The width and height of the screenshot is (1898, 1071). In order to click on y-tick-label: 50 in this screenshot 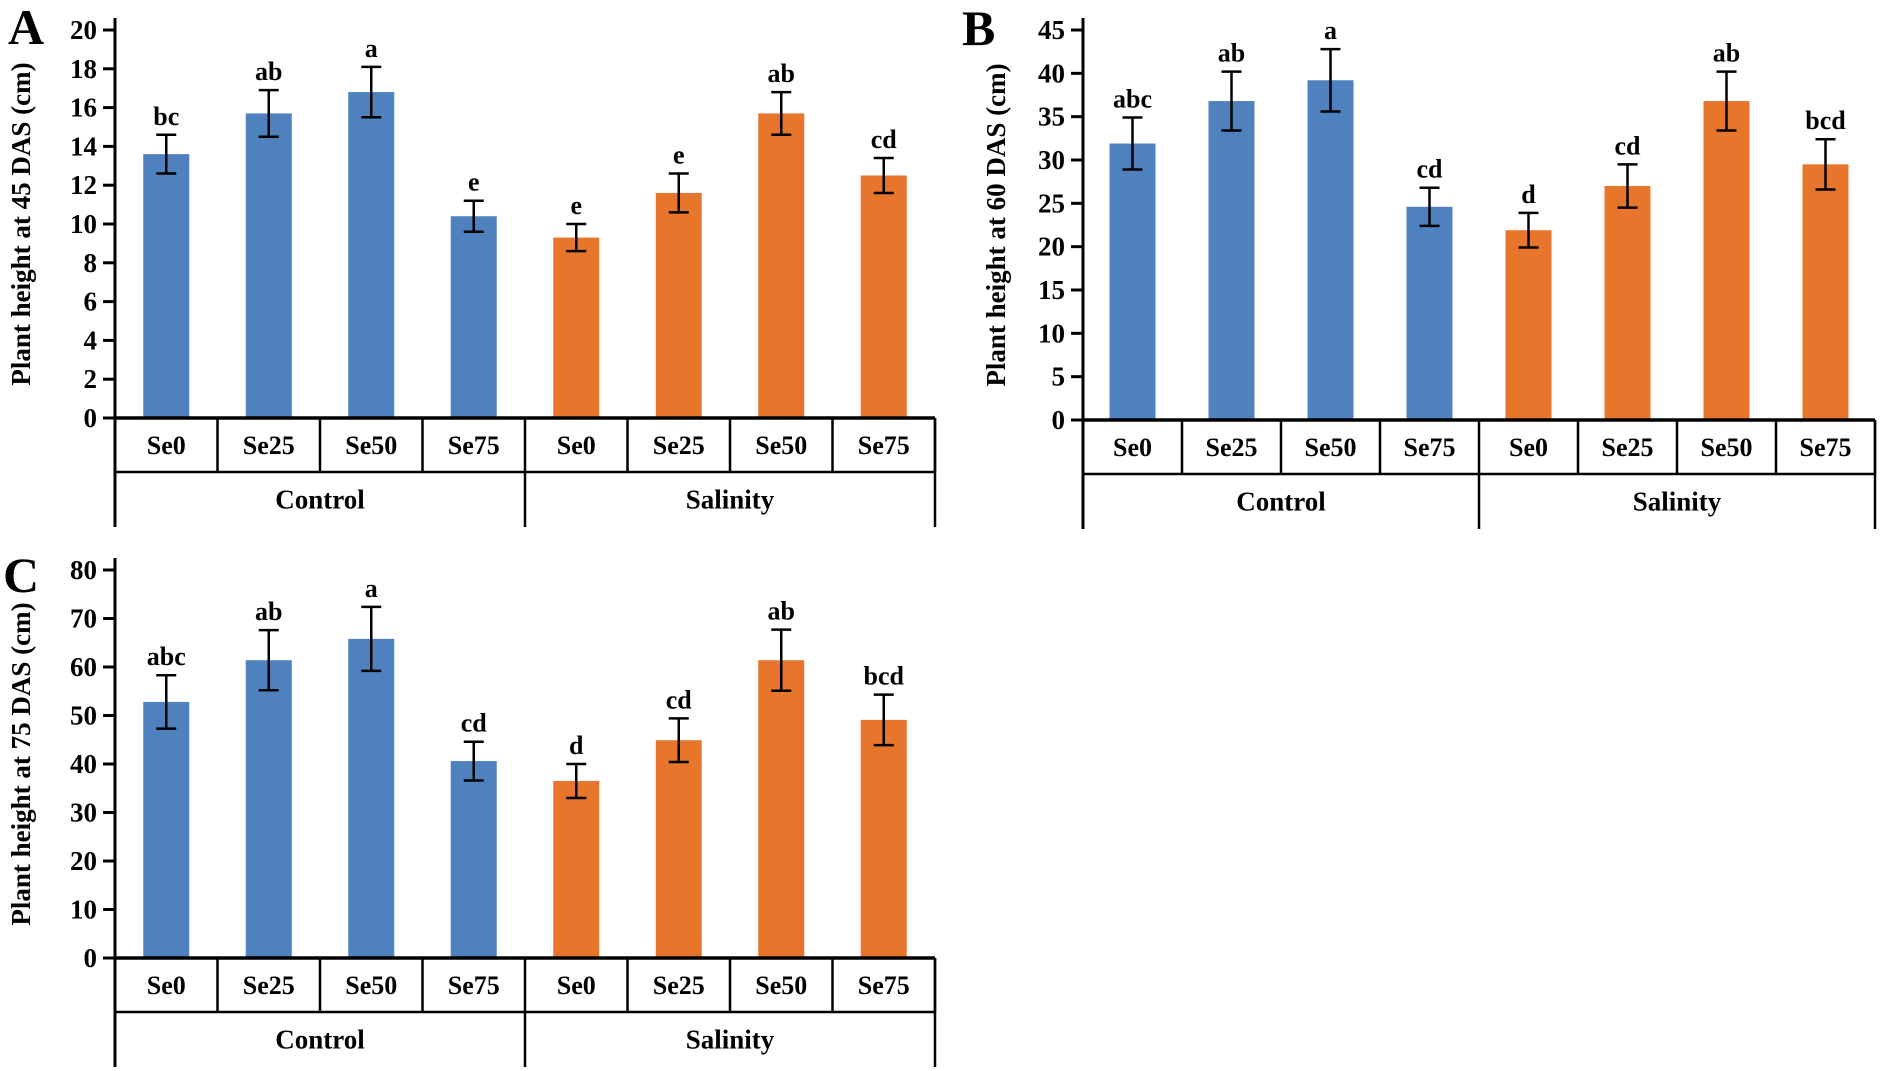, I will do `click(83, 716)`.